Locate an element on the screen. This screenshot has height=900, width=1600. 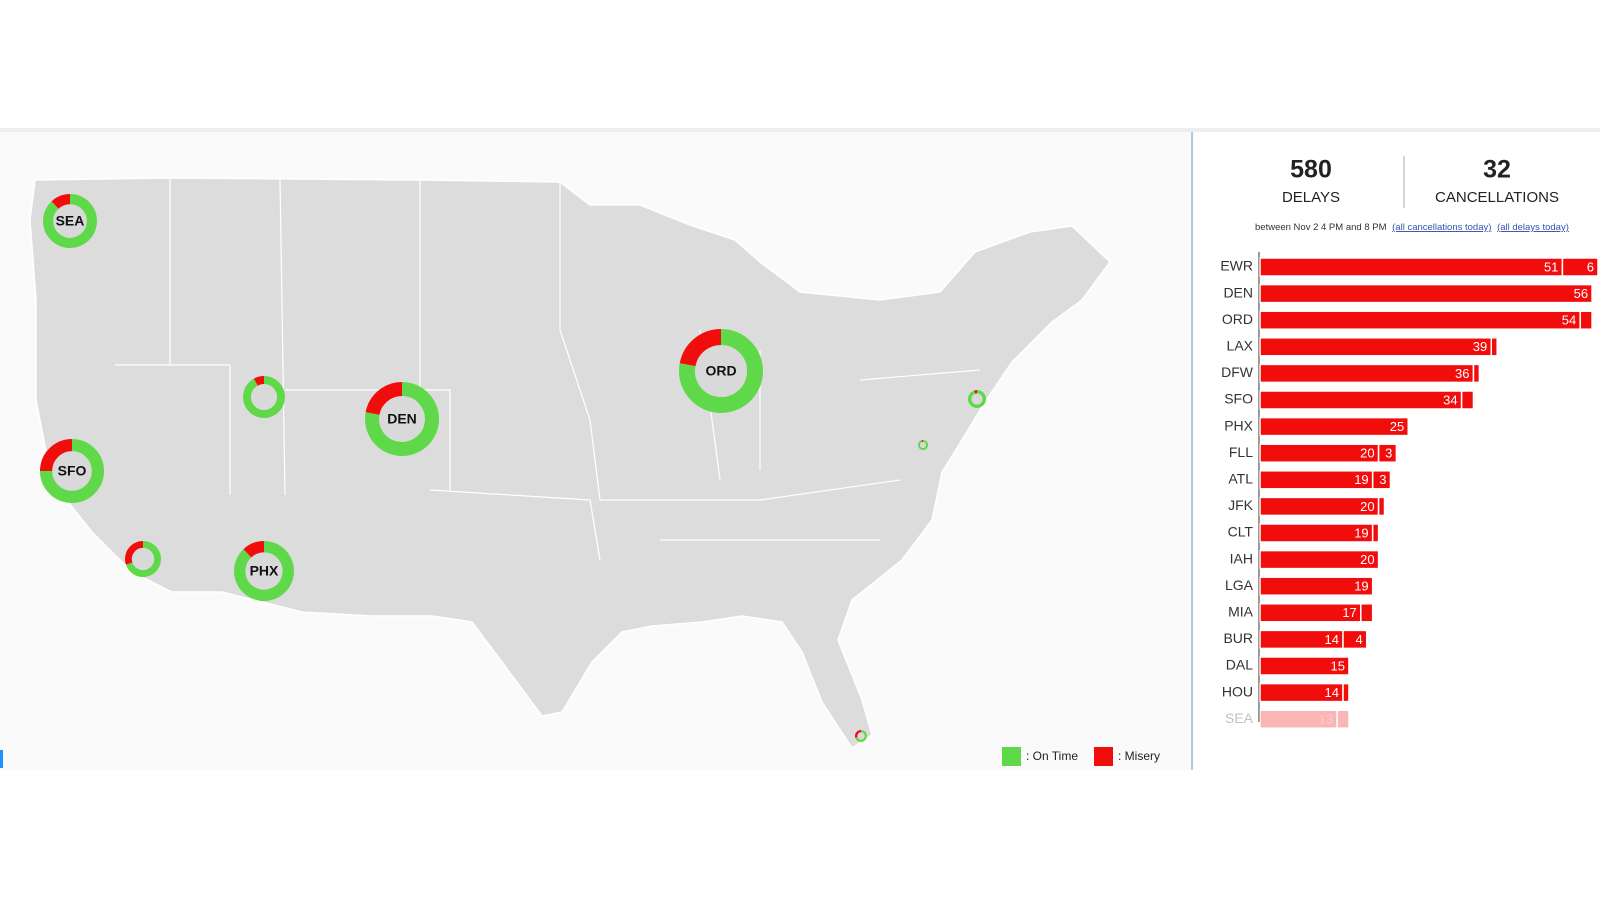
bar-value-label: 34 is located at coordinates (1450, 399).